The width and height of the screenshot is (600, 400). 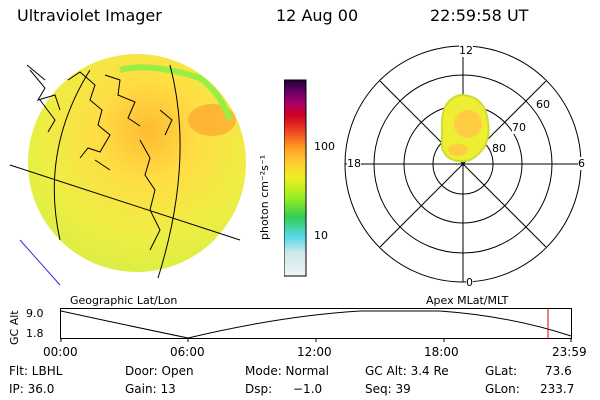 What do you see at coordinates (124, 300) in the screenshot?
I see `left-panel-caption: Geographic Lat/Lon` at bounding box center [124, 300].